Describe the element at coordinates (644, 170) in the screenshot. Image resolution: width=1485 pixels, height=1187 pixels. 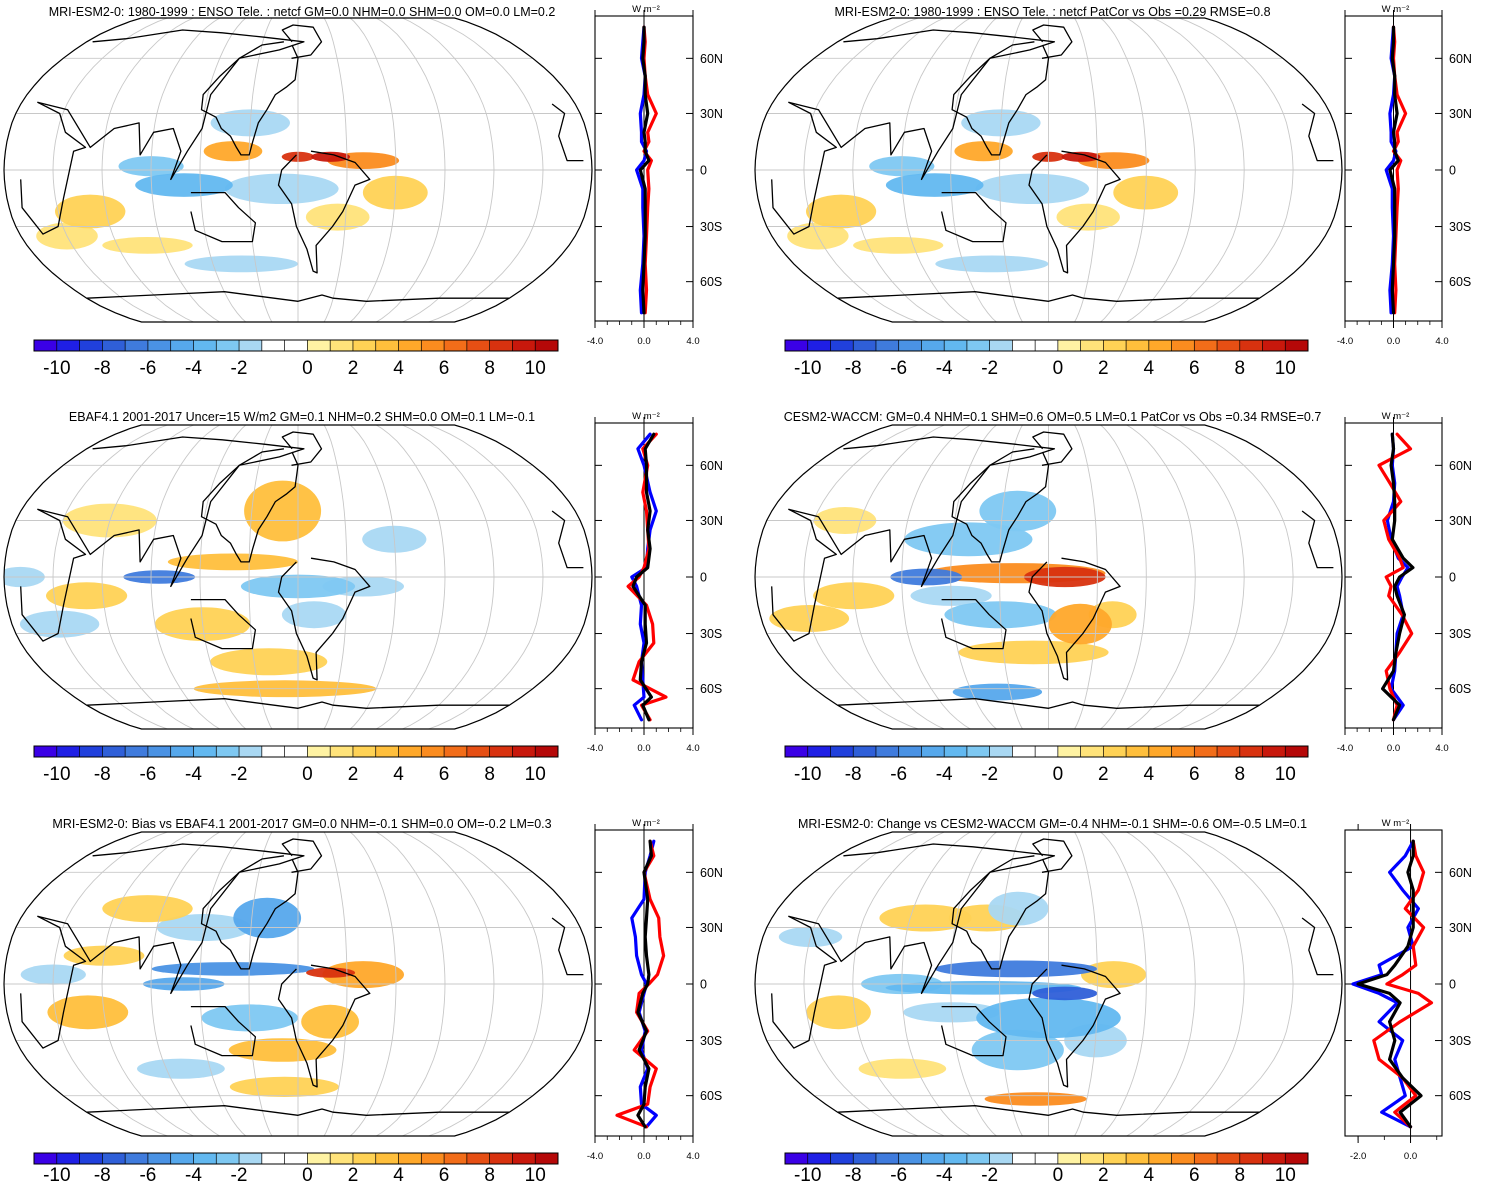
I see `profile-series-black` at that location.